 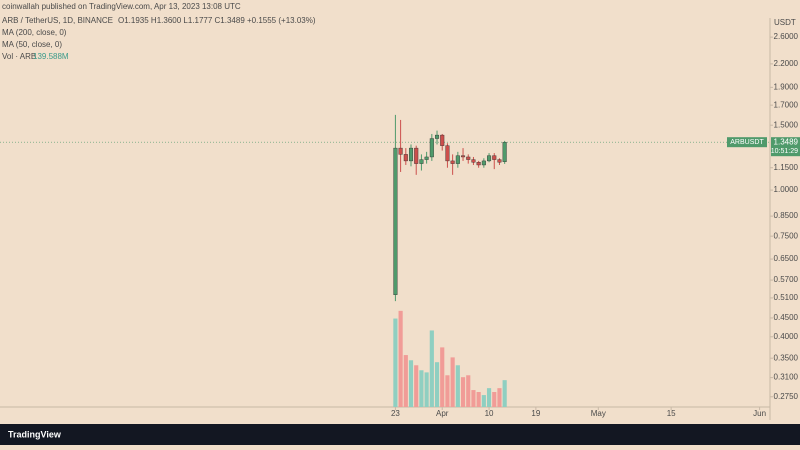 I want to click on y-tick-label: 1.0000, so click(x=786, y=189).